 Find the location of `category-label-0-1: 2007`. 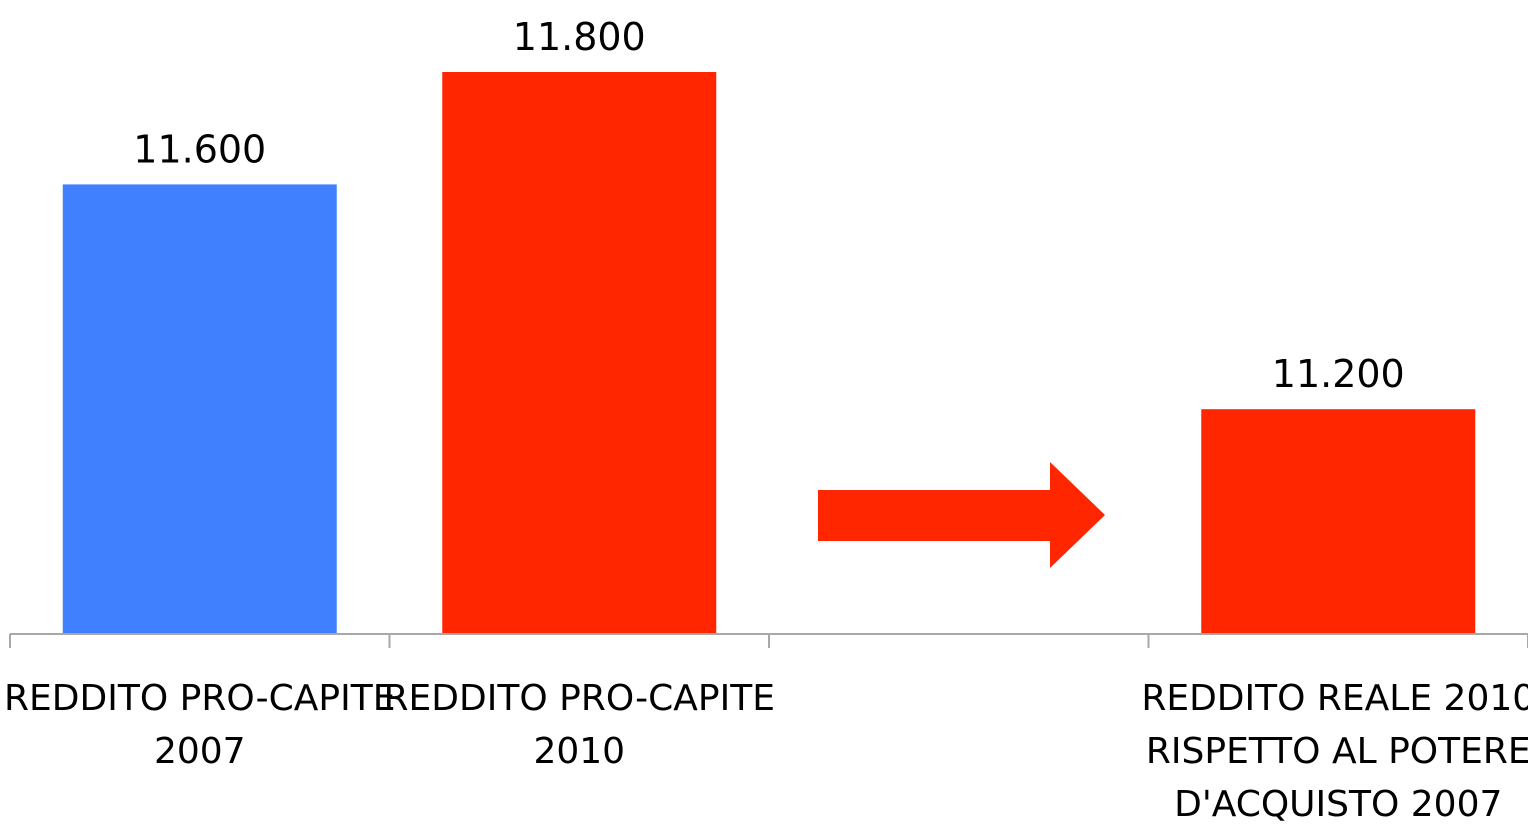

category-label-0-1: 2007 is located at coordinates (200, 751).